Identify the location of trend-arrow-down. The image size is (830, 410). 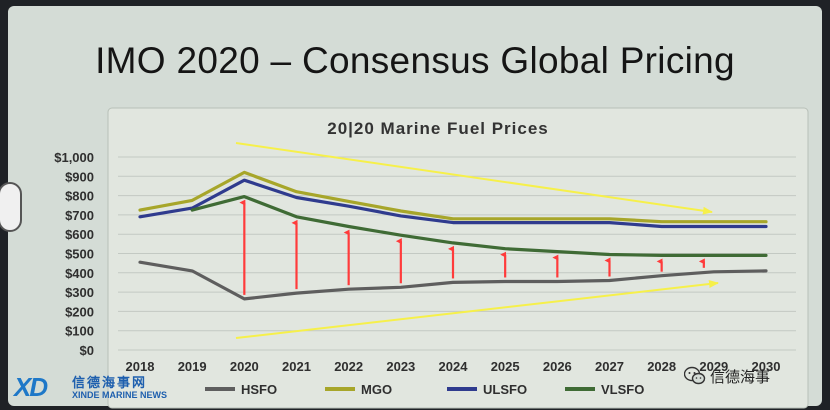
(474, 178).